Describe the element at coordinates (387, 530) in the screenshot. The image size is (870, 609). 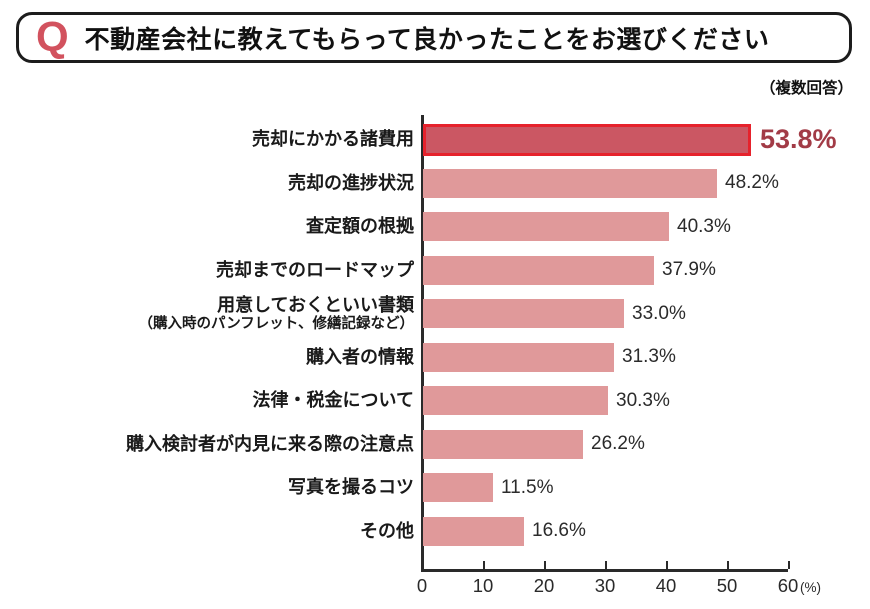
I see `bar-label-main: その他` at that location.